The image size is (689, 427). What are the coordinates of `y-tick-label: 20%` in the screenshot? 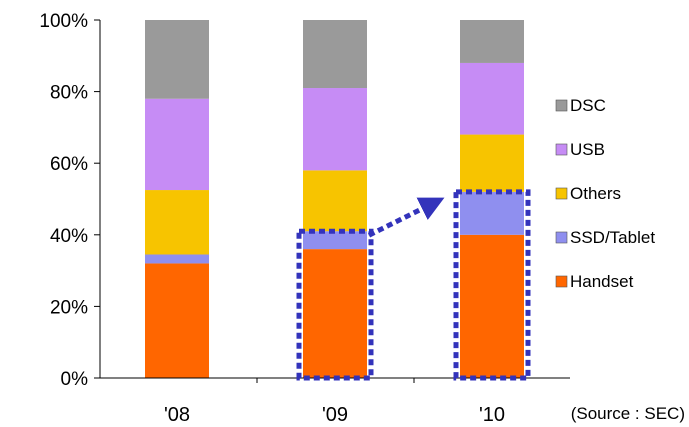 It's located at (69, 307).